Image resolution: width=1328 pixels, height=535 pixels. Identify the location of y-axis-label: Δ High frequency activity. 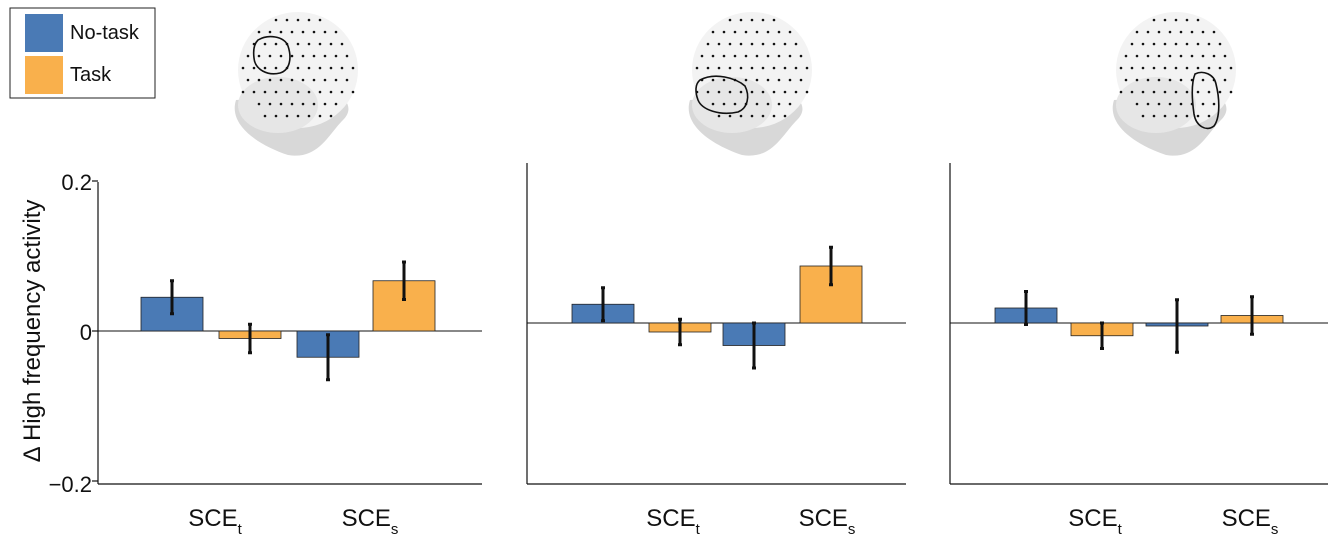
(32, 331).